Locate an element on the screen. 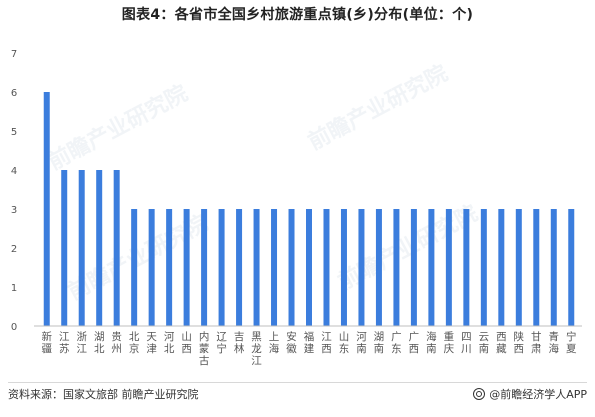 This screenshot has width=595, height=417. x-tick-label: 河北 is located at coordinates (169, 343).